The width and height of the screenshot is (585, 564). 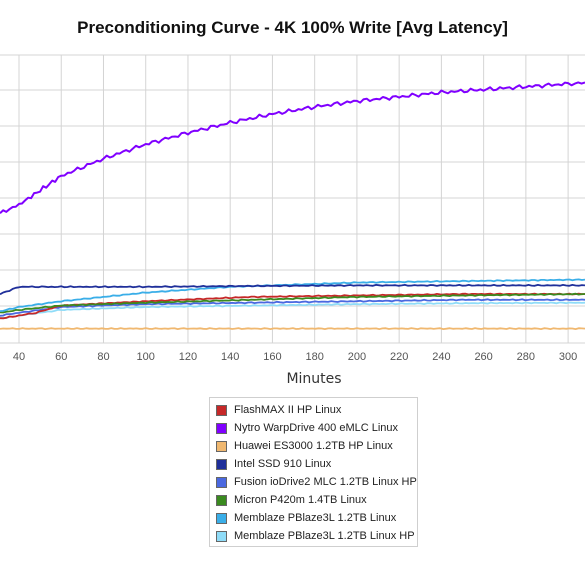 What do you see at coordinates (188, 357) in the screenshot?
I see `x-tick-label: 120` at bounding box center [188, 357].